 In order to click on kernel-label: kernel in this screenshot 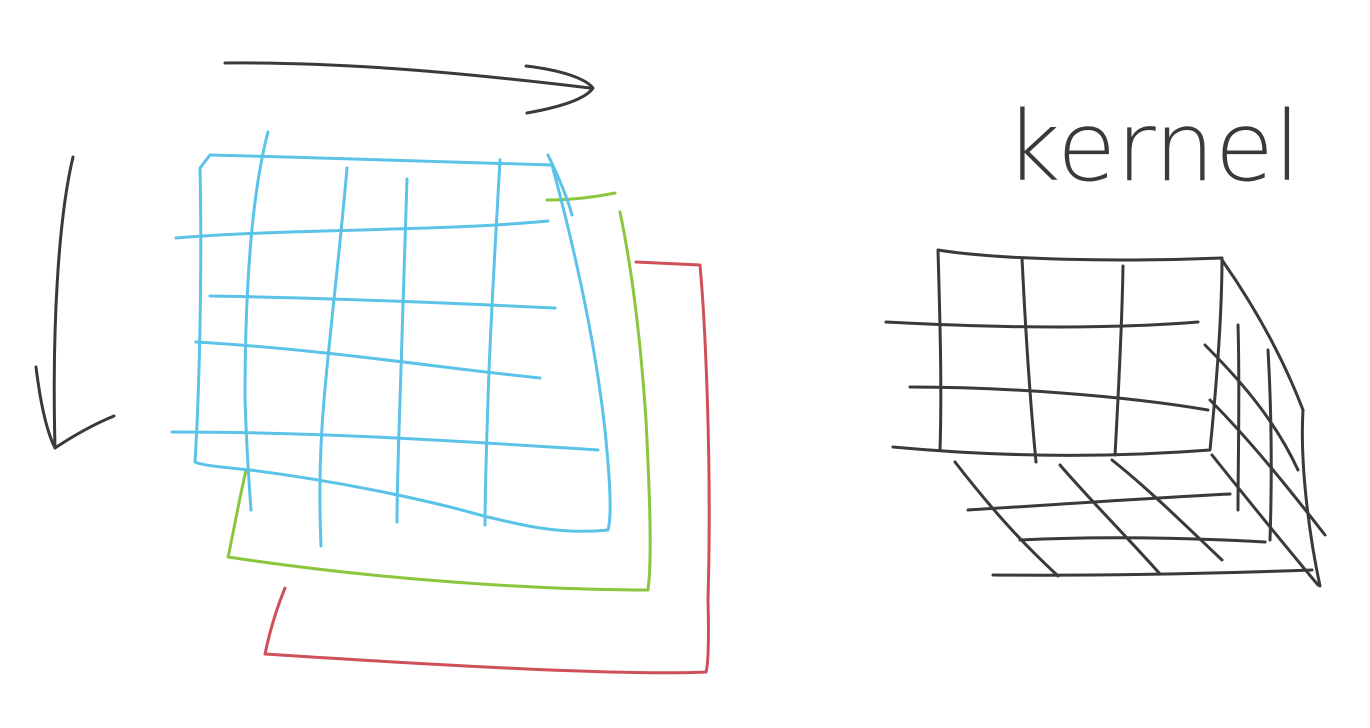, I will do `click(1153, 147)`.